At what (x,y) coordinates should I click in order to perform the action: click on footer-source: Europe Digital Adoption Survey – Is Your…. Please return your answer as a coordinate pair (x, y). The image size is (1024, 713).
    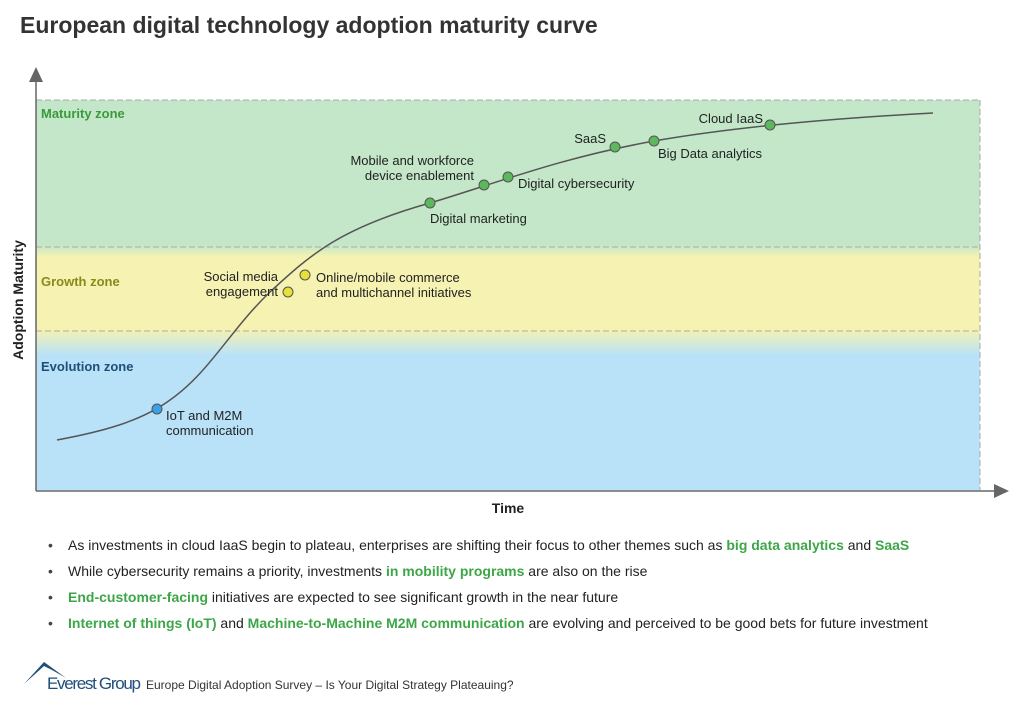
    Looking at the image, I should click on (330, 685).